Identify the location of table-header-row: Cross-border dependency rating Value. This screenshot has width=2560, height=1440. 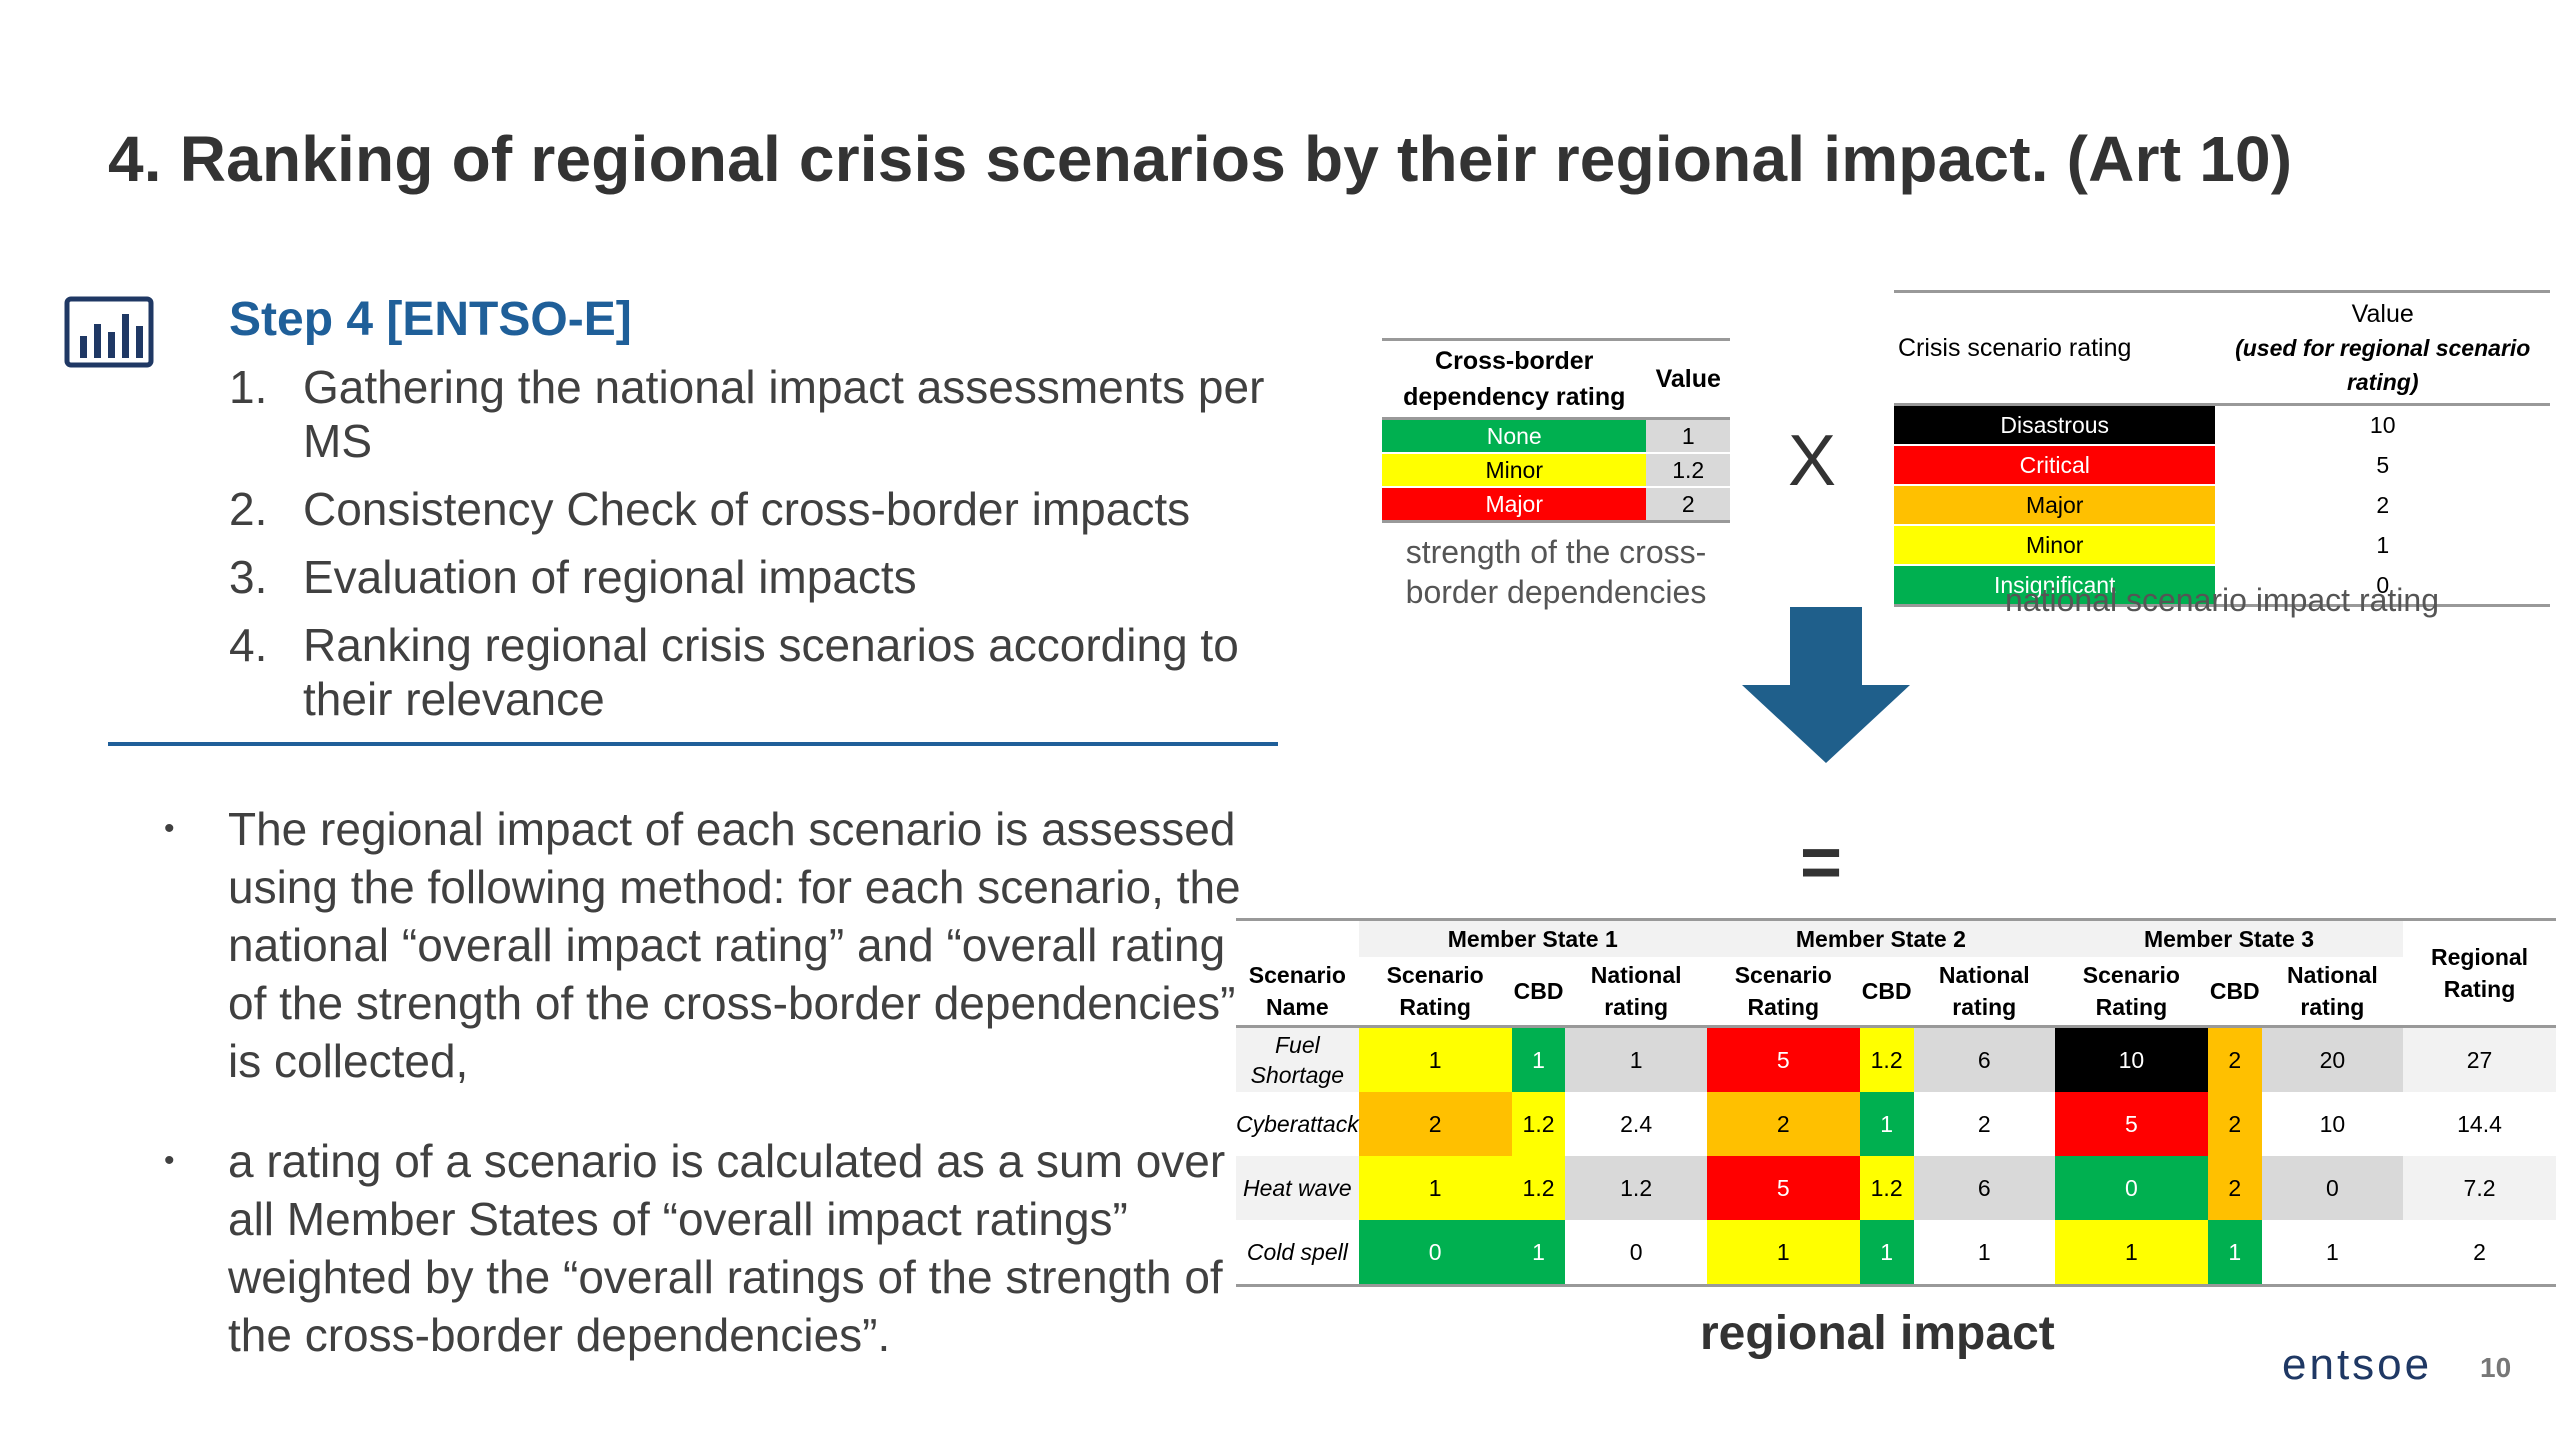
(1556, 379).